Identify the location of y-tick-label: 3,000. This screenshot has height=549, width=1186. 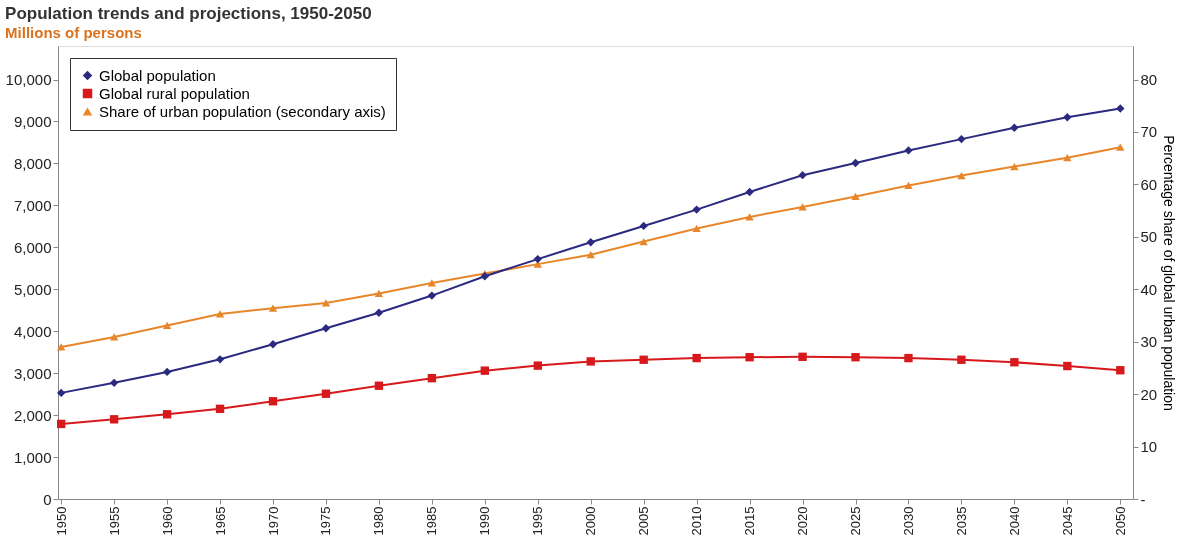
(32, 373).